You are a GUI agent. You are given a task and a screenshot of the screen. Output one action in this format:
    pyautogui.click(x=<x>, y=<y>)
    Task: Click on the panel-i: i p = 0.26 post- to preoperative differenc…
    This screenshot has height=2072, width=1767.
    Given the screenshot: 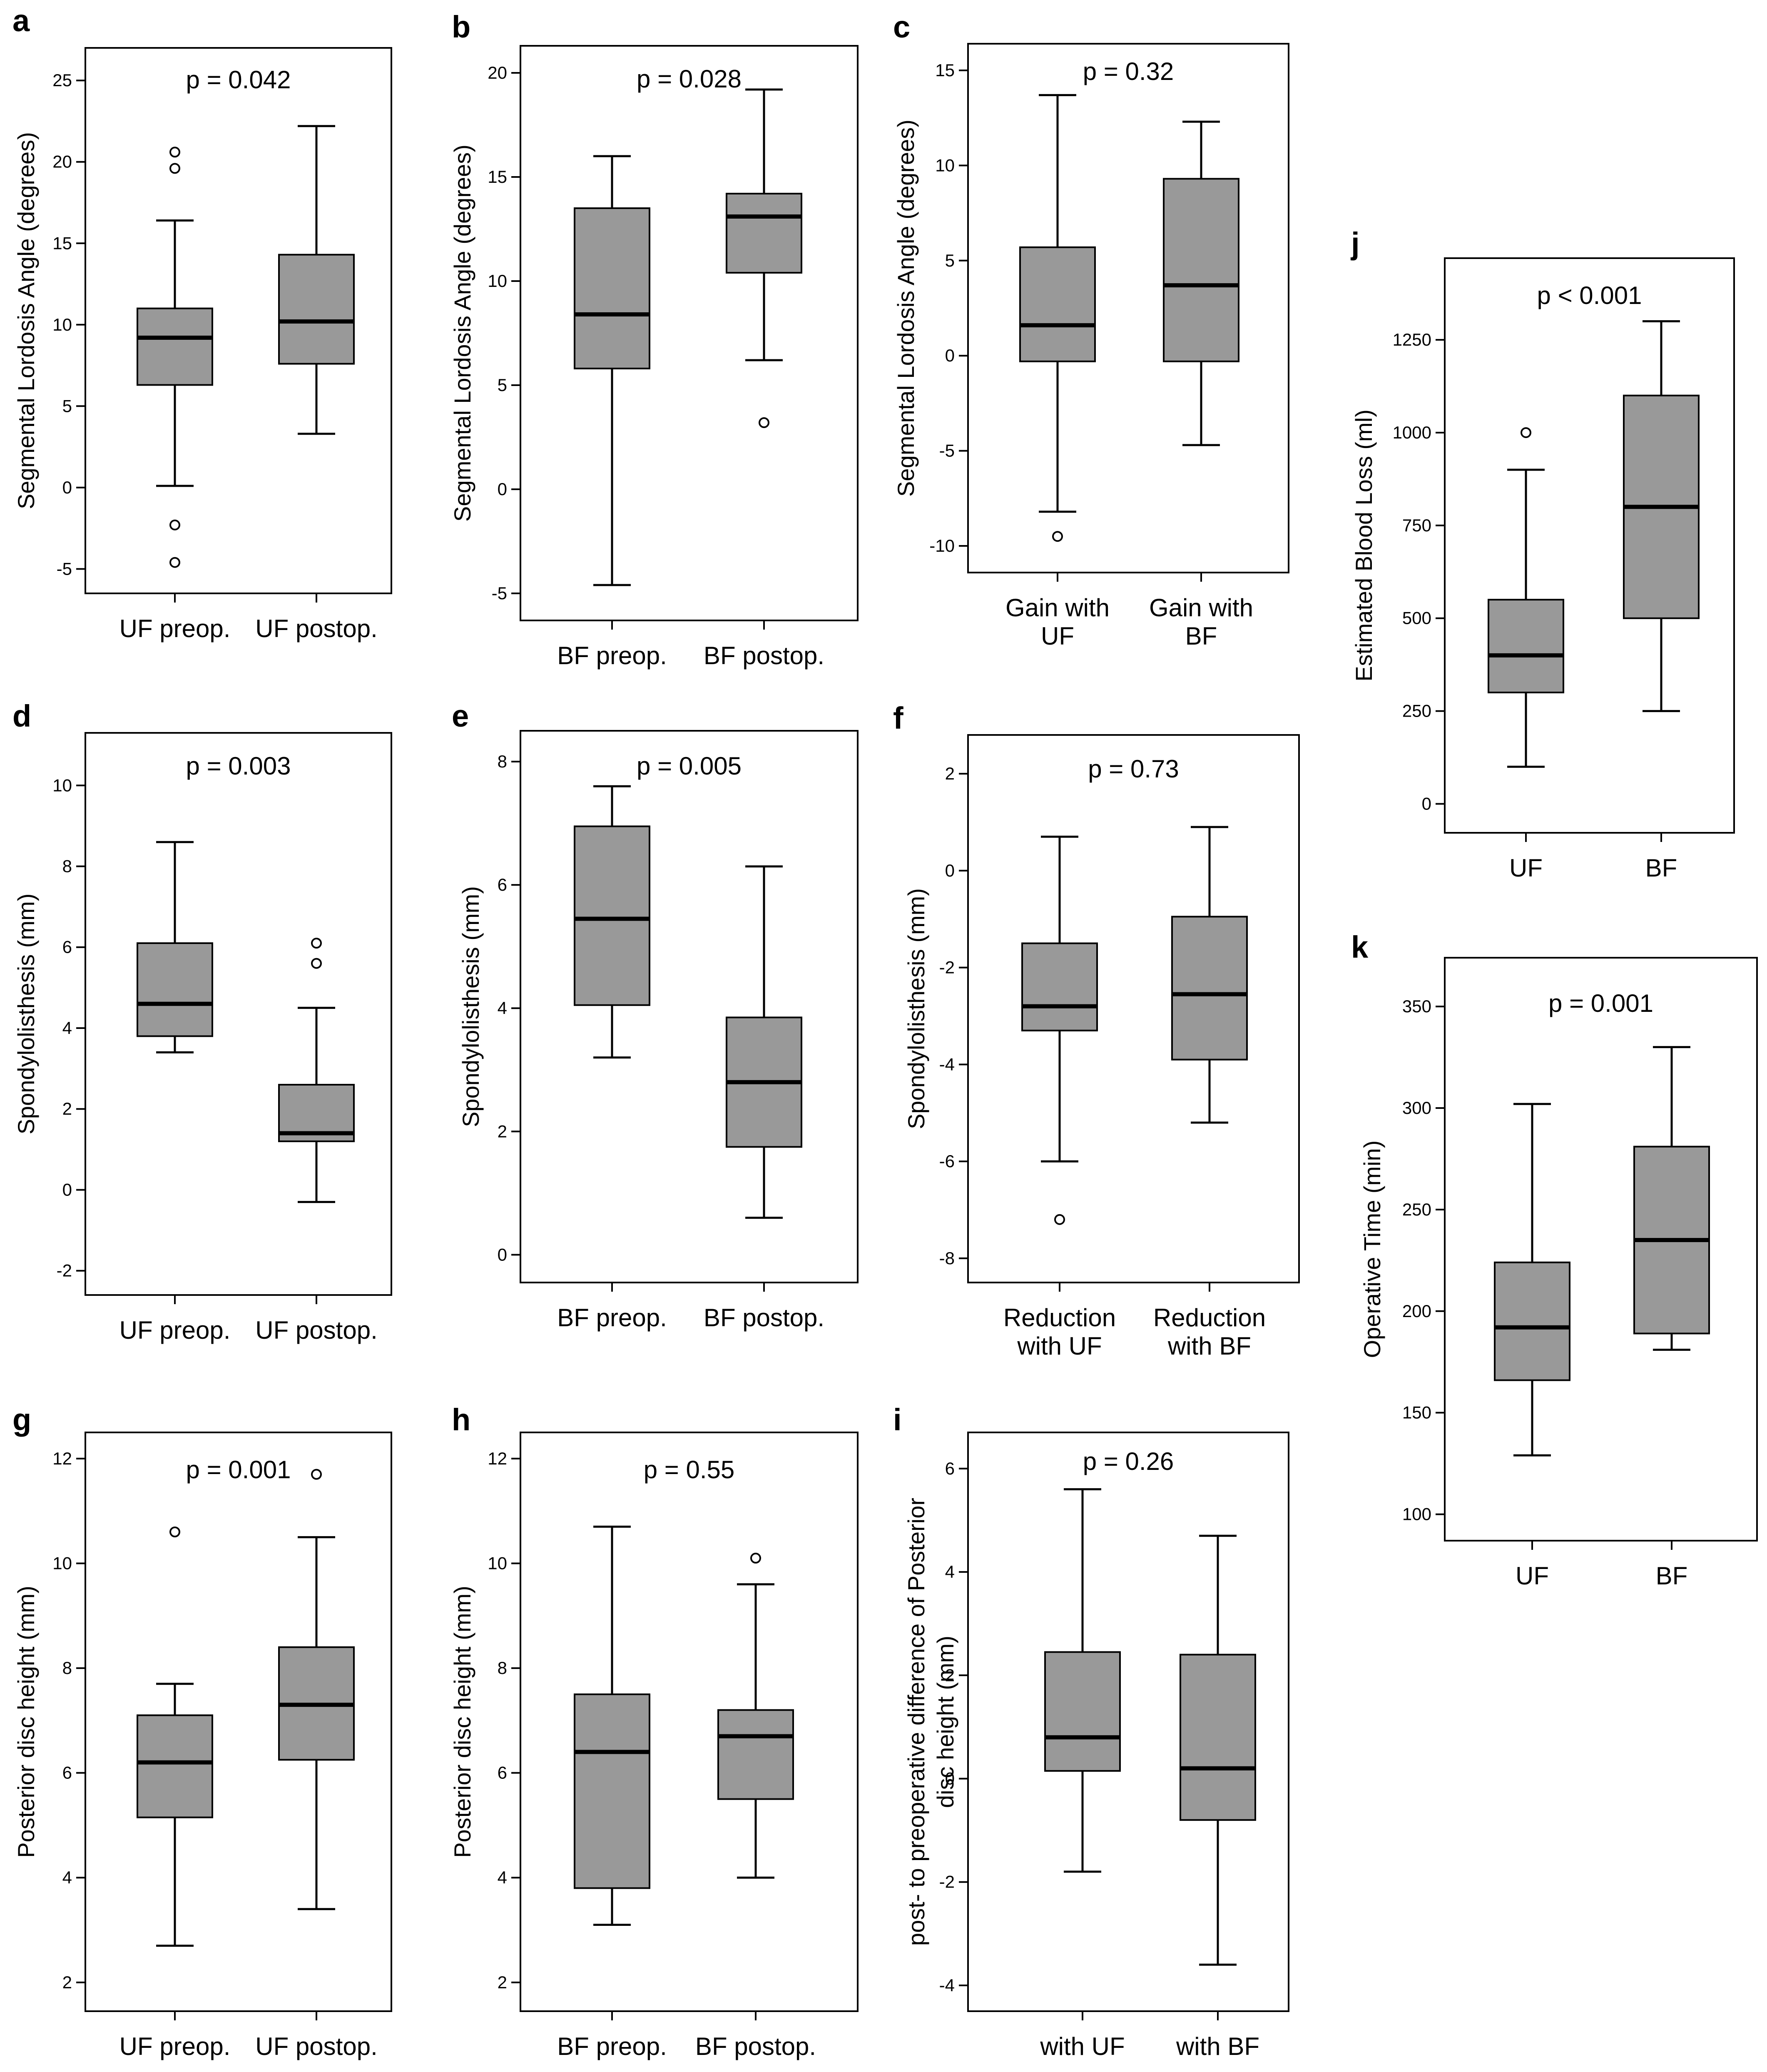 What is the action you would take?
    pyautogui.click(x=1091, y=1731)
    